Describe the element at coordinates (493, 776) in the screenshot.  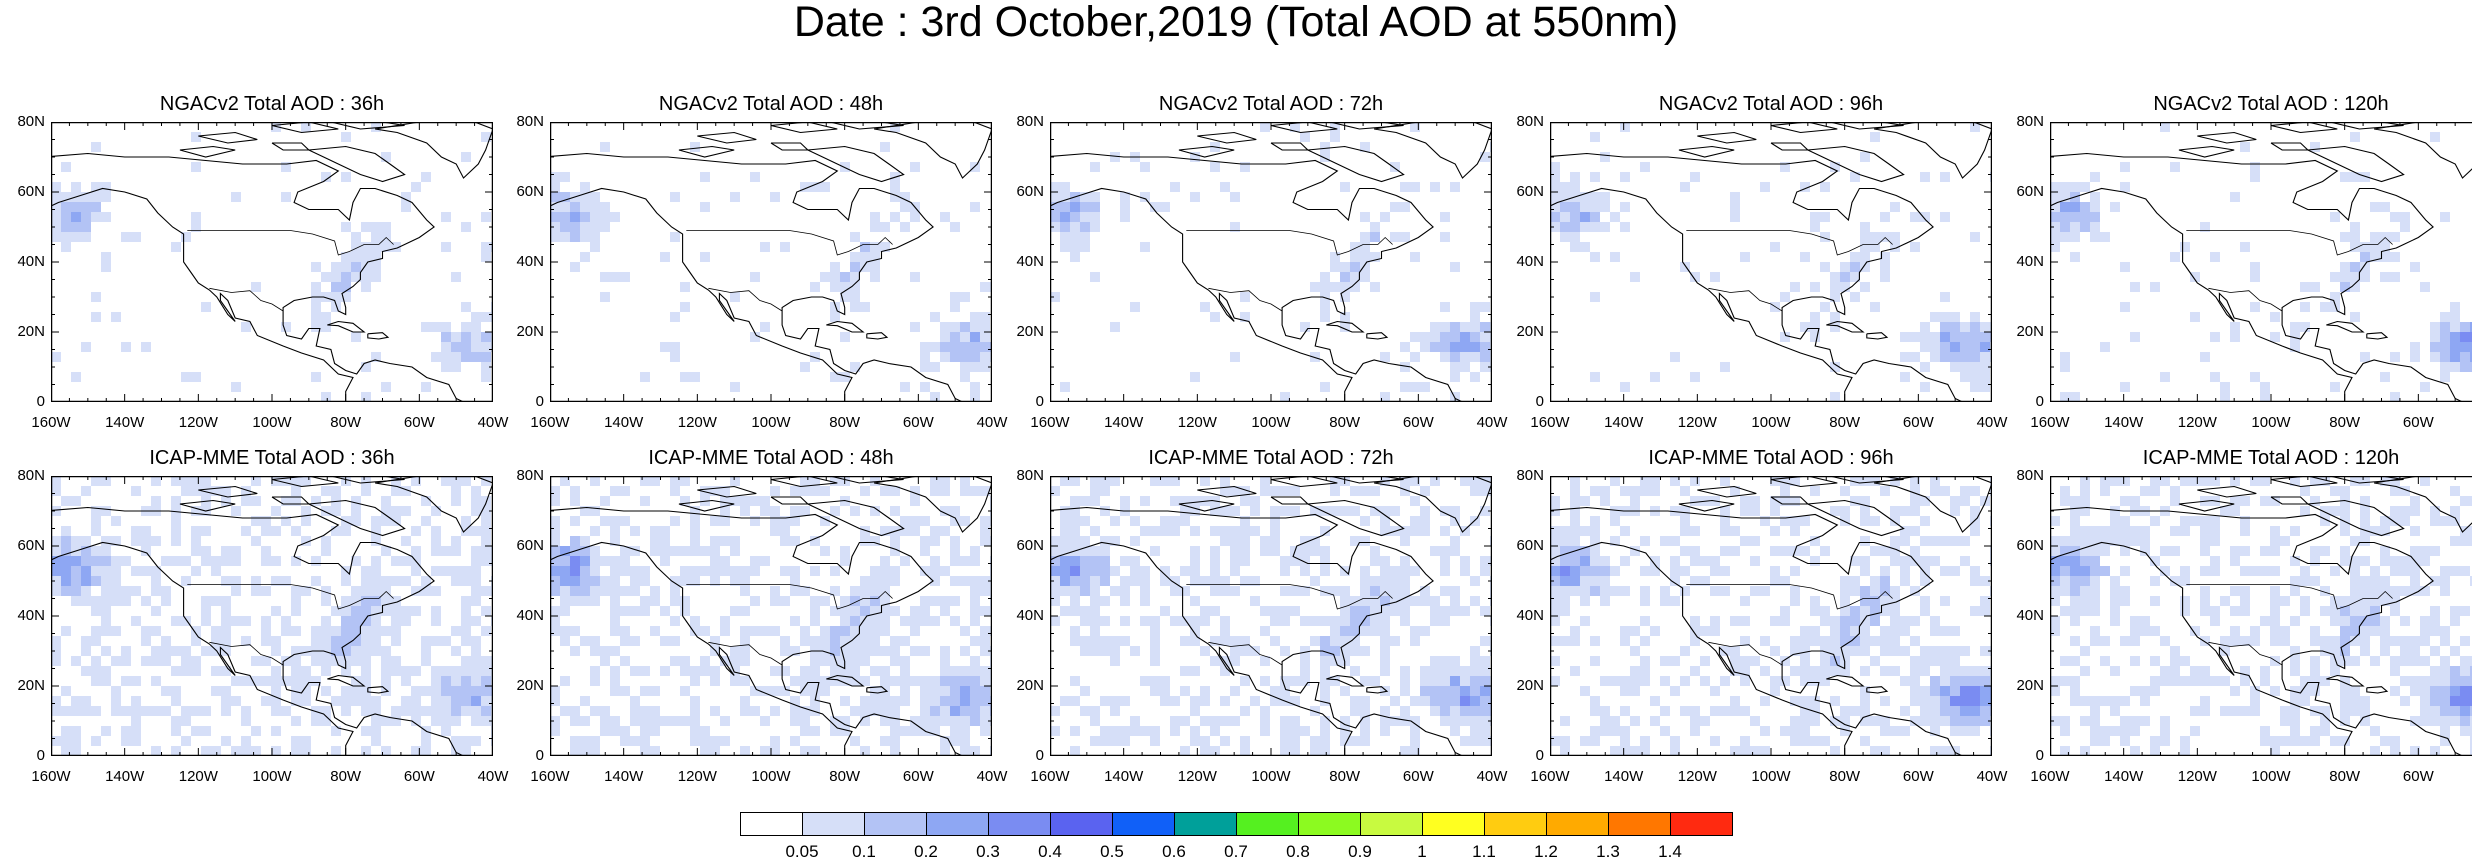
I see `lon-label: 40W` at that location.